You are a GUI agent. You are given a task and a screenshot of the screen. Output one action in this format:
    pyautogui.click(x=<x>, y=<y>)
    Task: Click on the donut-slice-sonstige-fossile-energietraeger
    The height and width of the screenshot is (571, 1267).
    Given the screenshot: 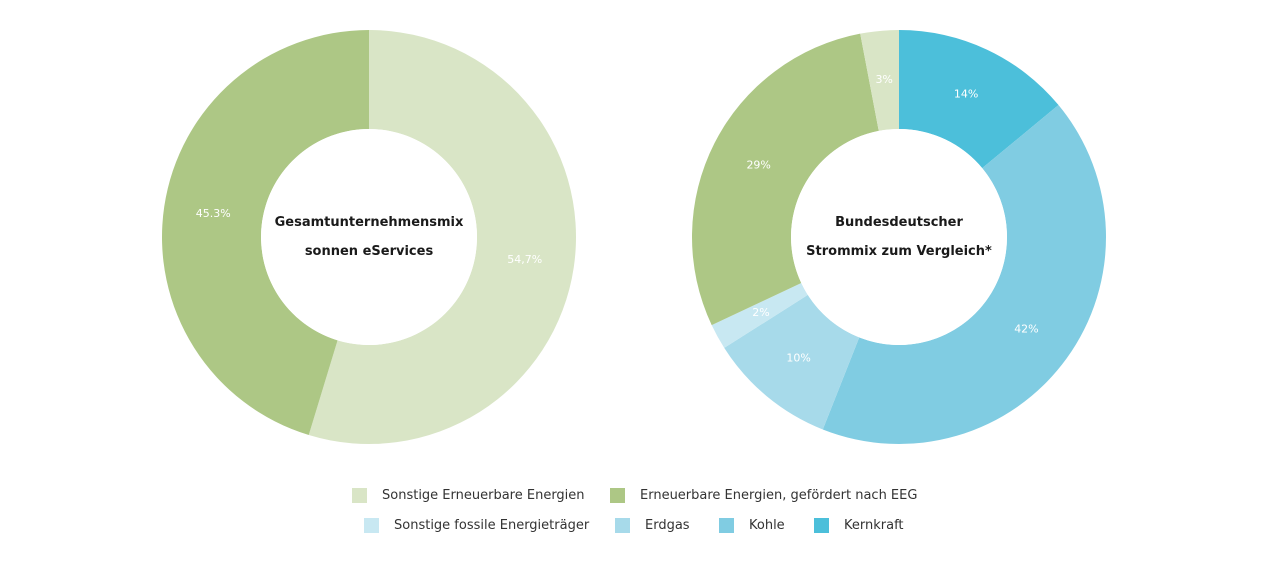 What is the action you would take?
    pyautogui.click(x=759, y=315)
    